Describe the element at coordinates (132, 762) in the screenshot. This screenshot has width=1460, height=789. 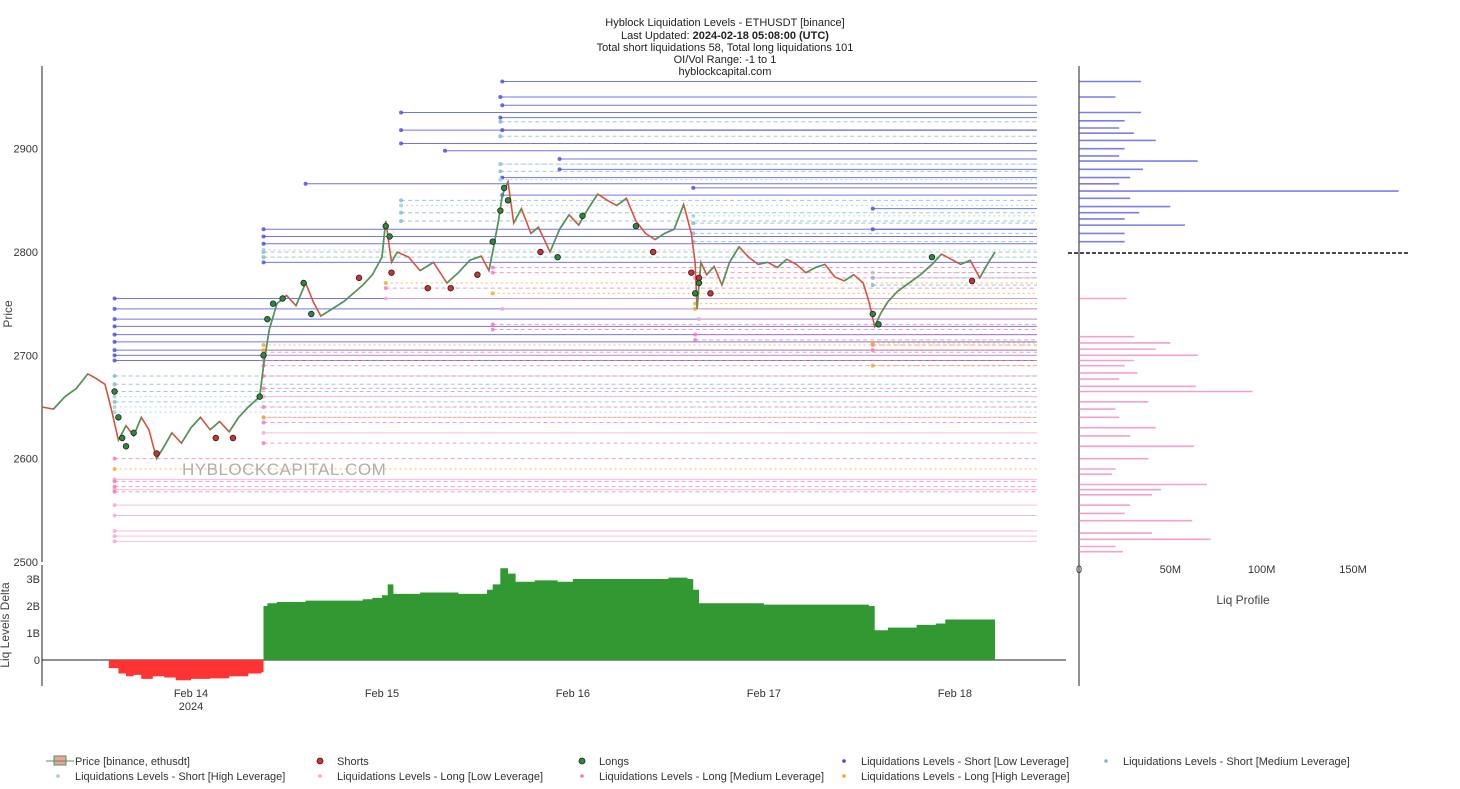
I see `legend-label: Price [binance, ethusdt]` at that location.